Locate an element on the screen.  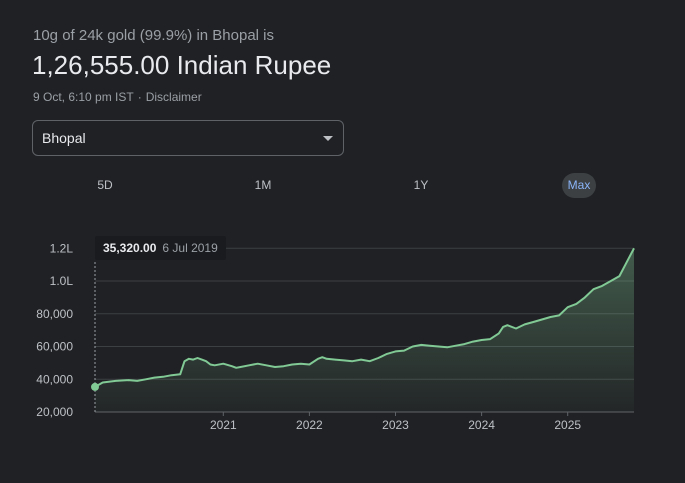
x-axis-labels: 2021 2022 2023 2024 2025 is located at coordinates (395, 425).